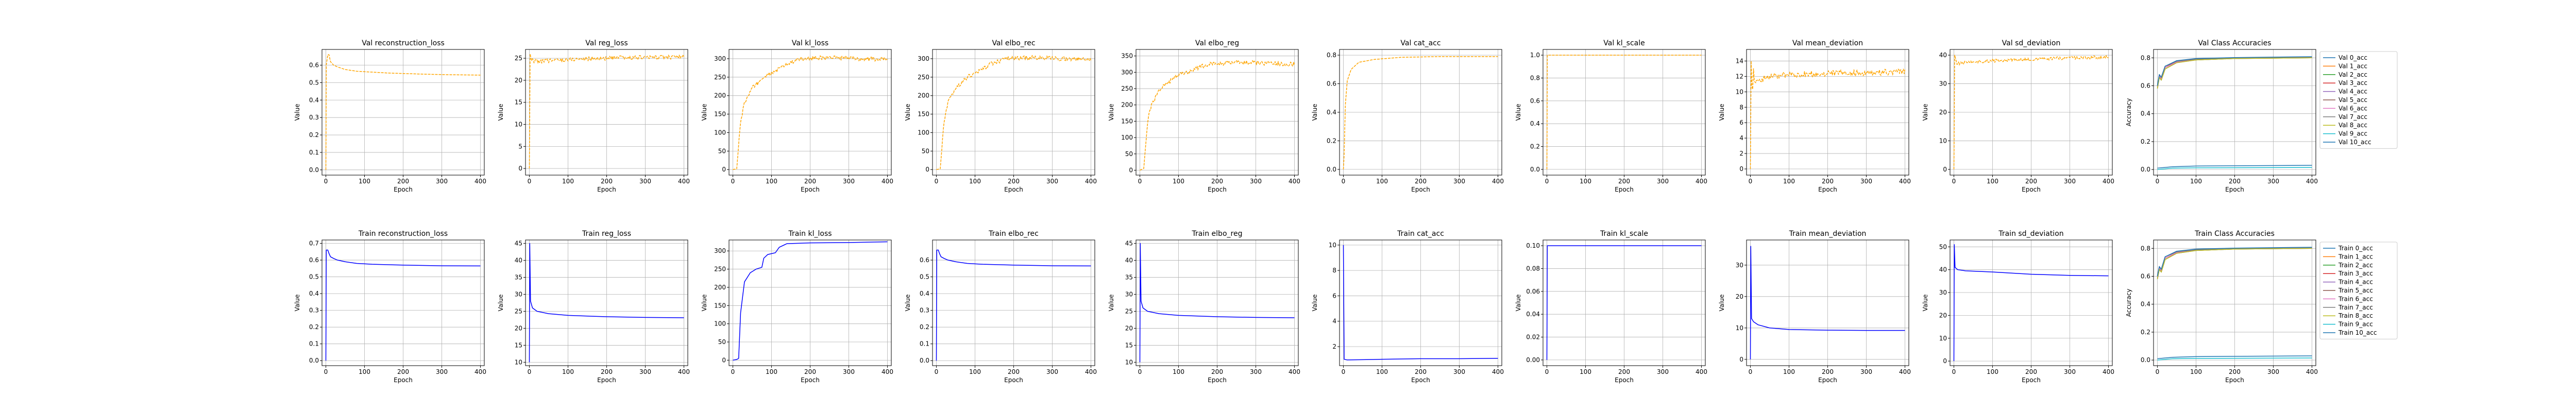 This screenshot has width=2576, height=412. What do you see at coordinates (606, 43) in the screenshot?
I see `chart-title: Val reg_loss` at bounding box center [606, 43].